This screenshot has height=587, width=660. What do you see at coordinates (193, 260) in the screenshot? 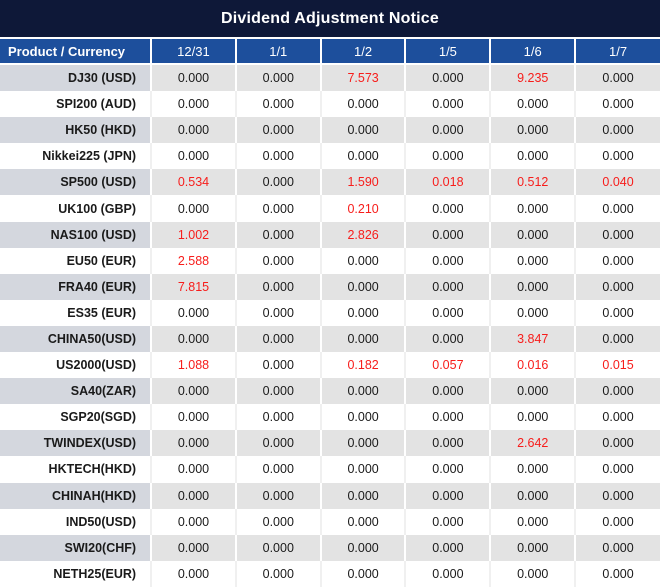
I see `value-cell: 2.588` at bounding box center [193, 260].